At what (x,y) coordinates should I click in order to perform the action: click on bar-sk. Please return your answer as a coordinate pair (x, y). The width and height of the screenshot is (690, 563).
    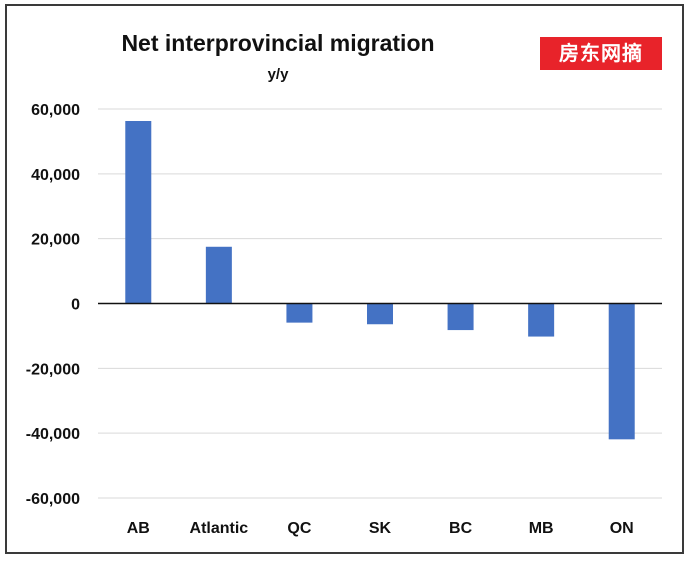
    Looking at the image, I should click on (380, 314).